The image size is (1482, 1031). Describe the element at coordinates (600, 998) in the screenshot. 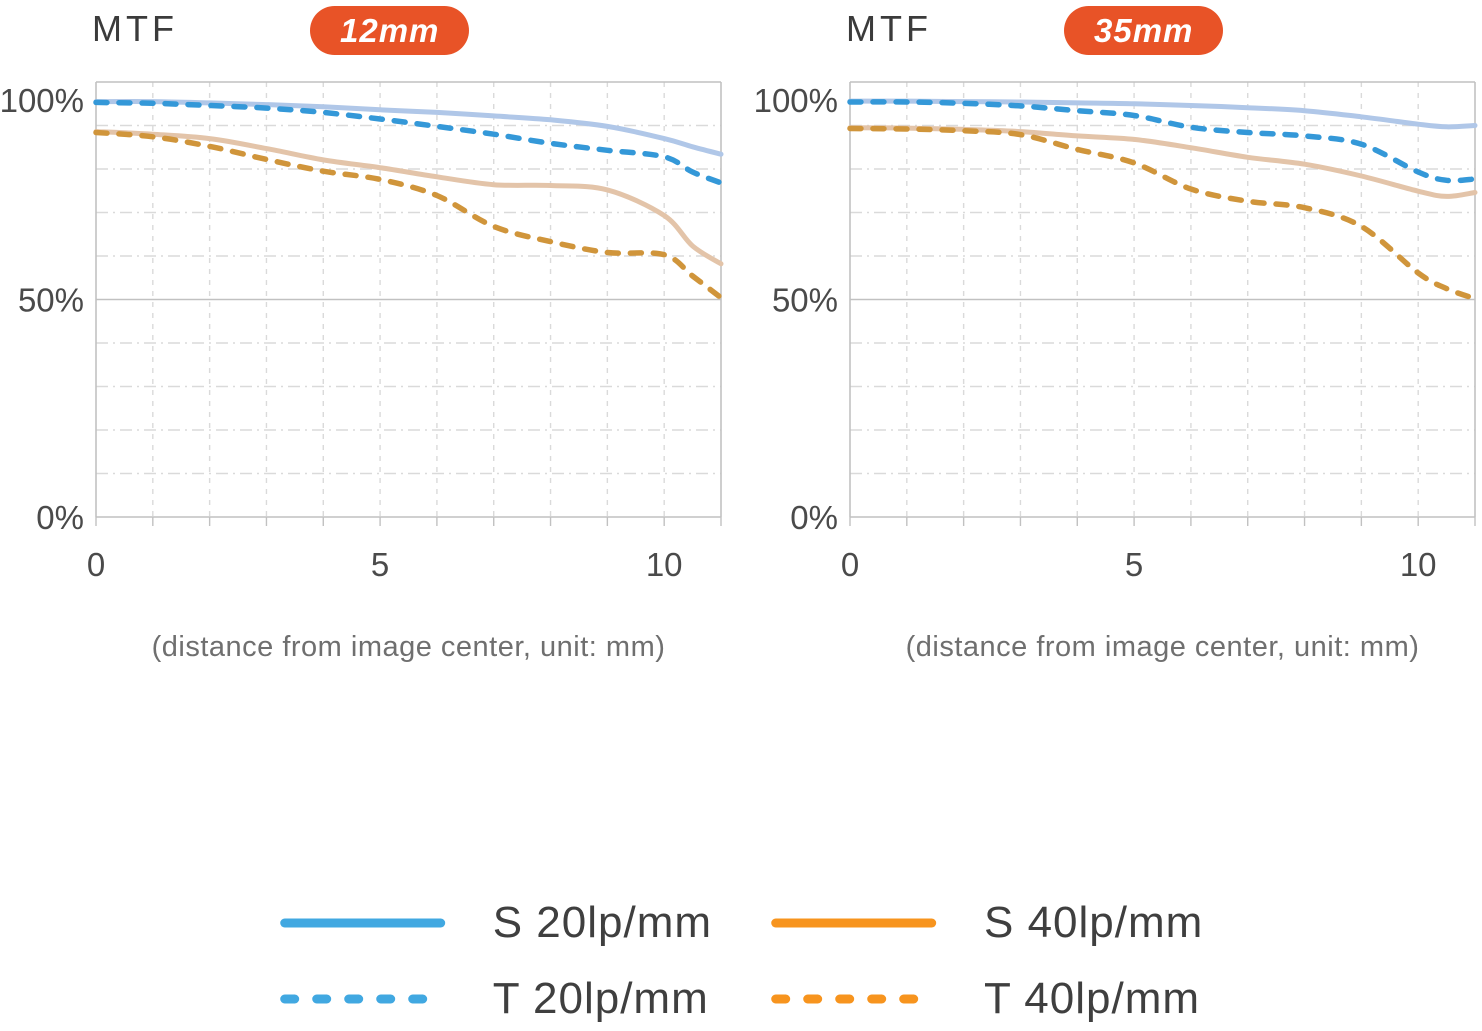

I see `legend-label: T 20lp/mm` at that location.